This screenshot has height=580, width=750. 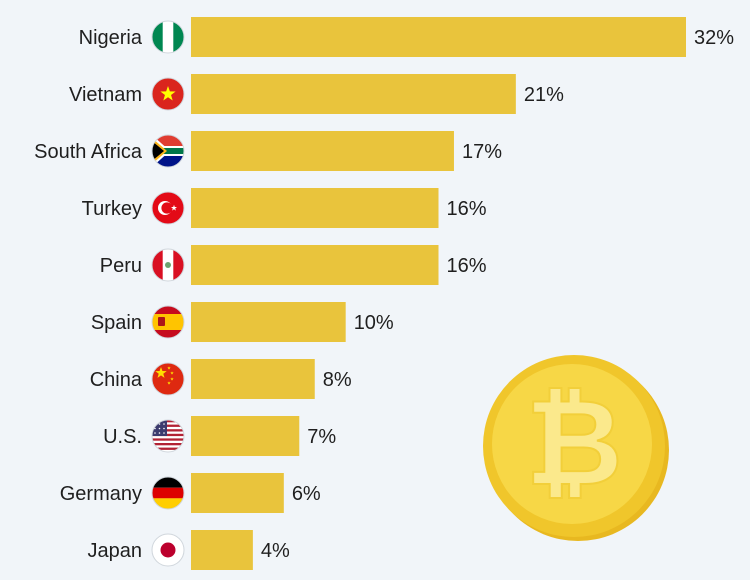 What do you see at coordinates (315, 265) in the screenshot?
I see `bar-peru` at bounding box center [315, 265].